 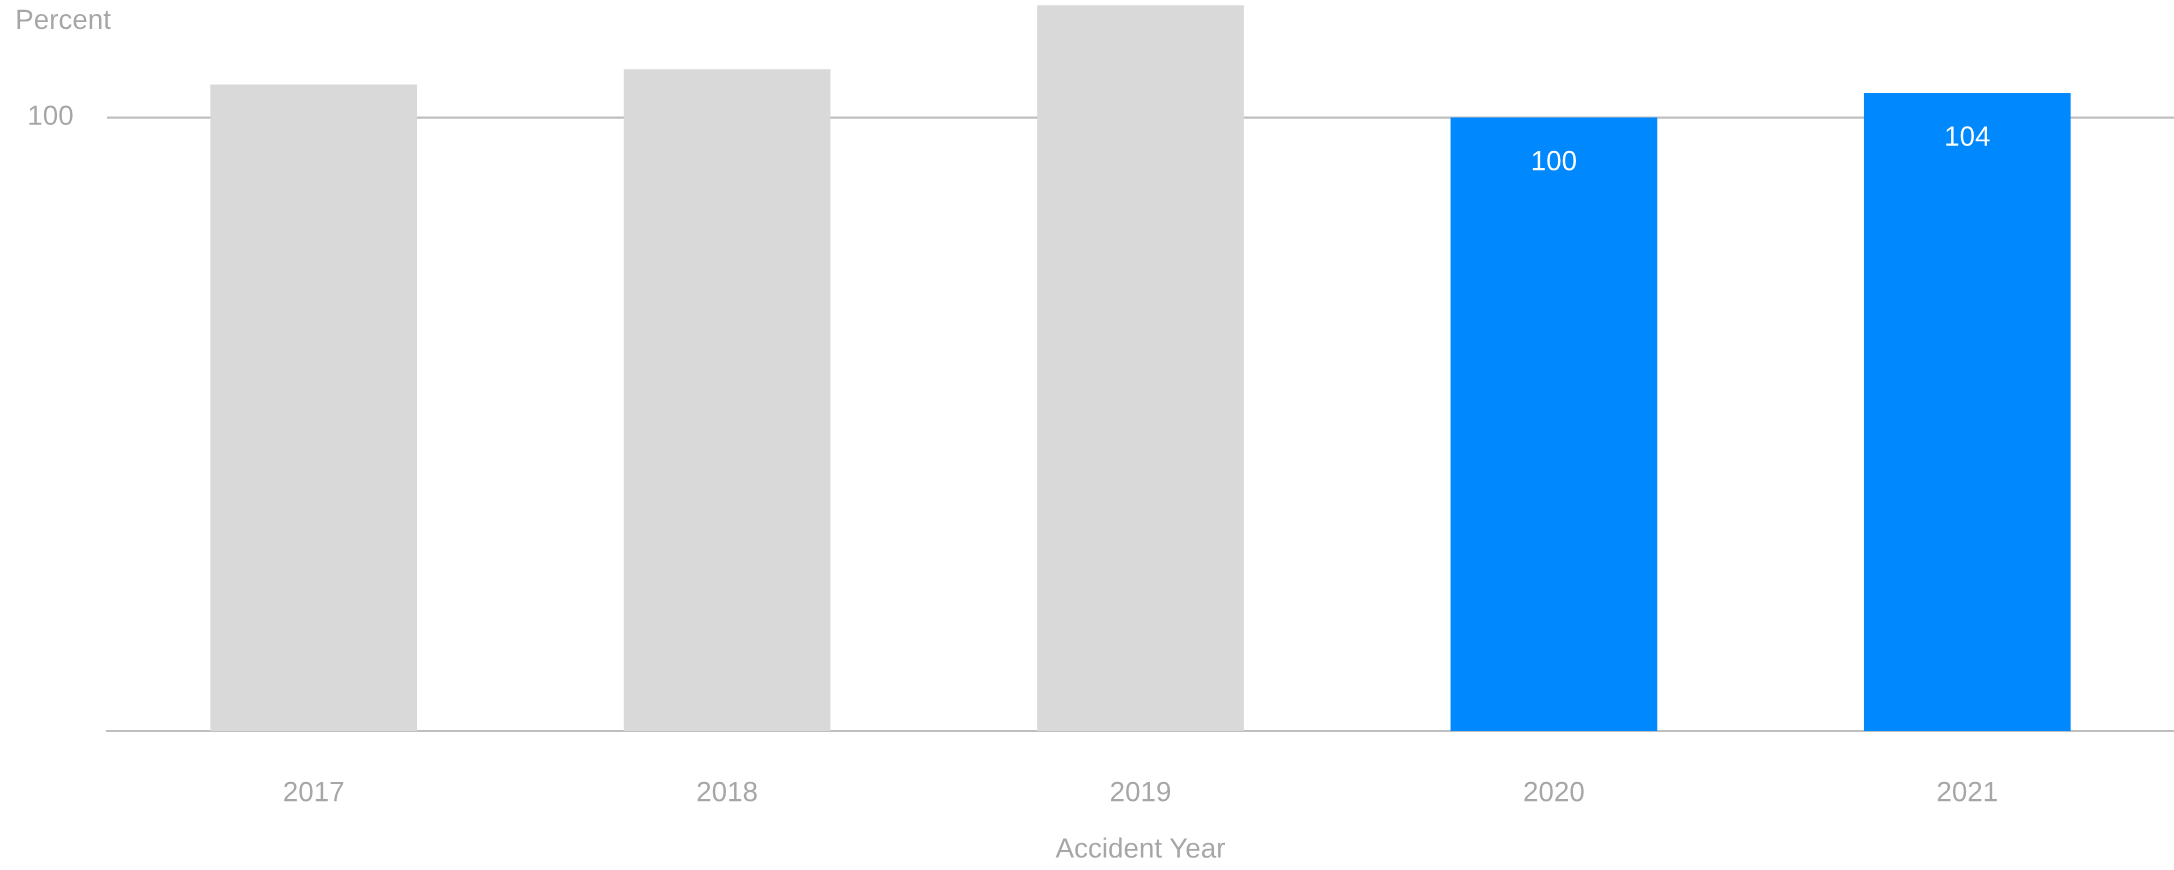 What do you see at coordinates (727, 791) in the screenshot?
I see `x-tick-label: 2018` at bounding box center [727, 791].